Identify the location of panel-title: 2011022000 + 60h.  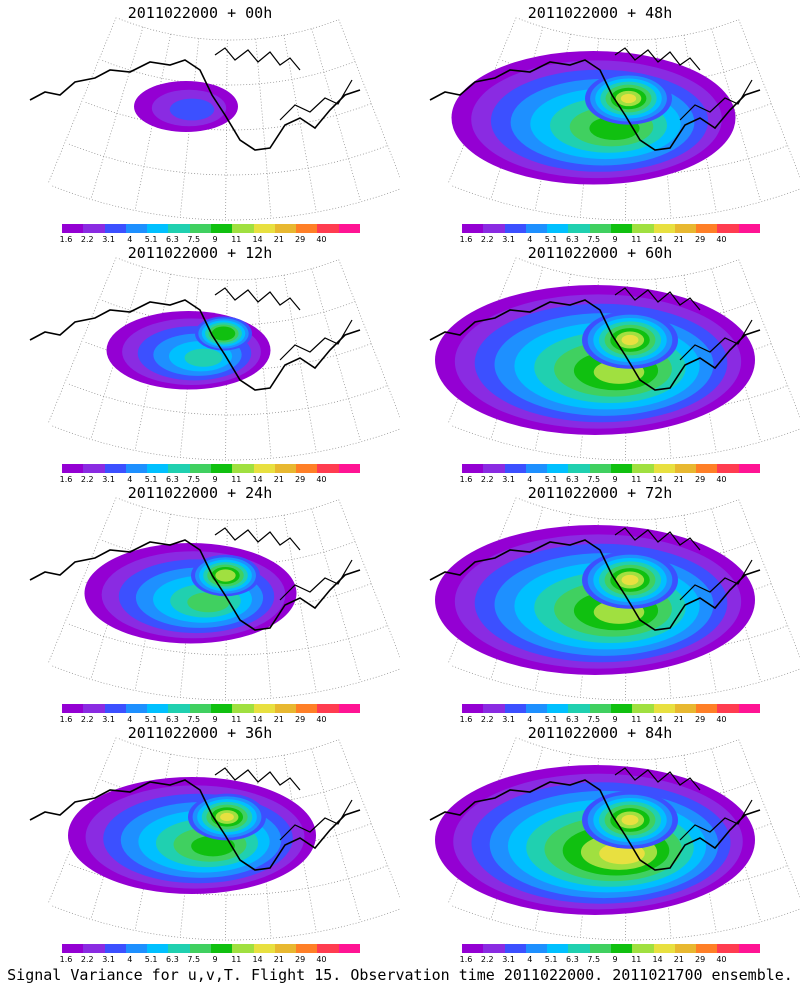
(600, 253).